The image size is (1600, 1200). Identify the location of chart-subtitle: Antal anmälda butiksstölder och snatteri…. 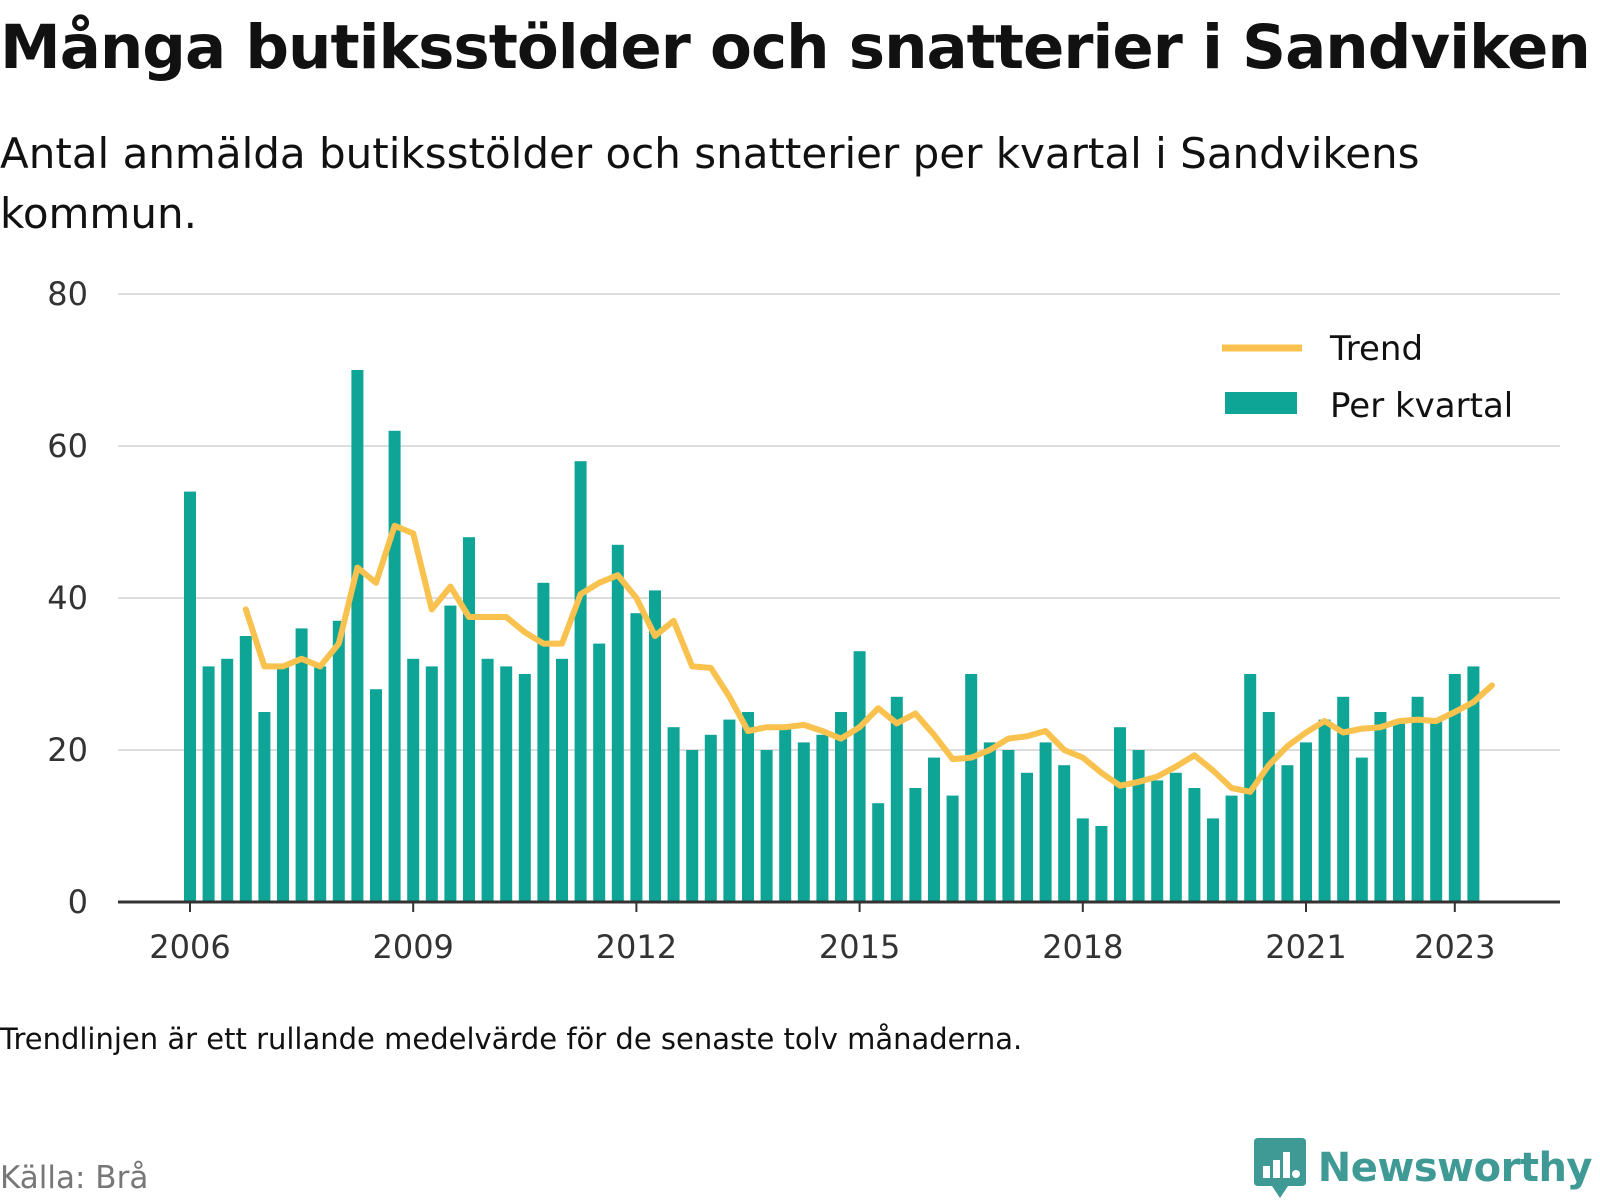
(710, 183).